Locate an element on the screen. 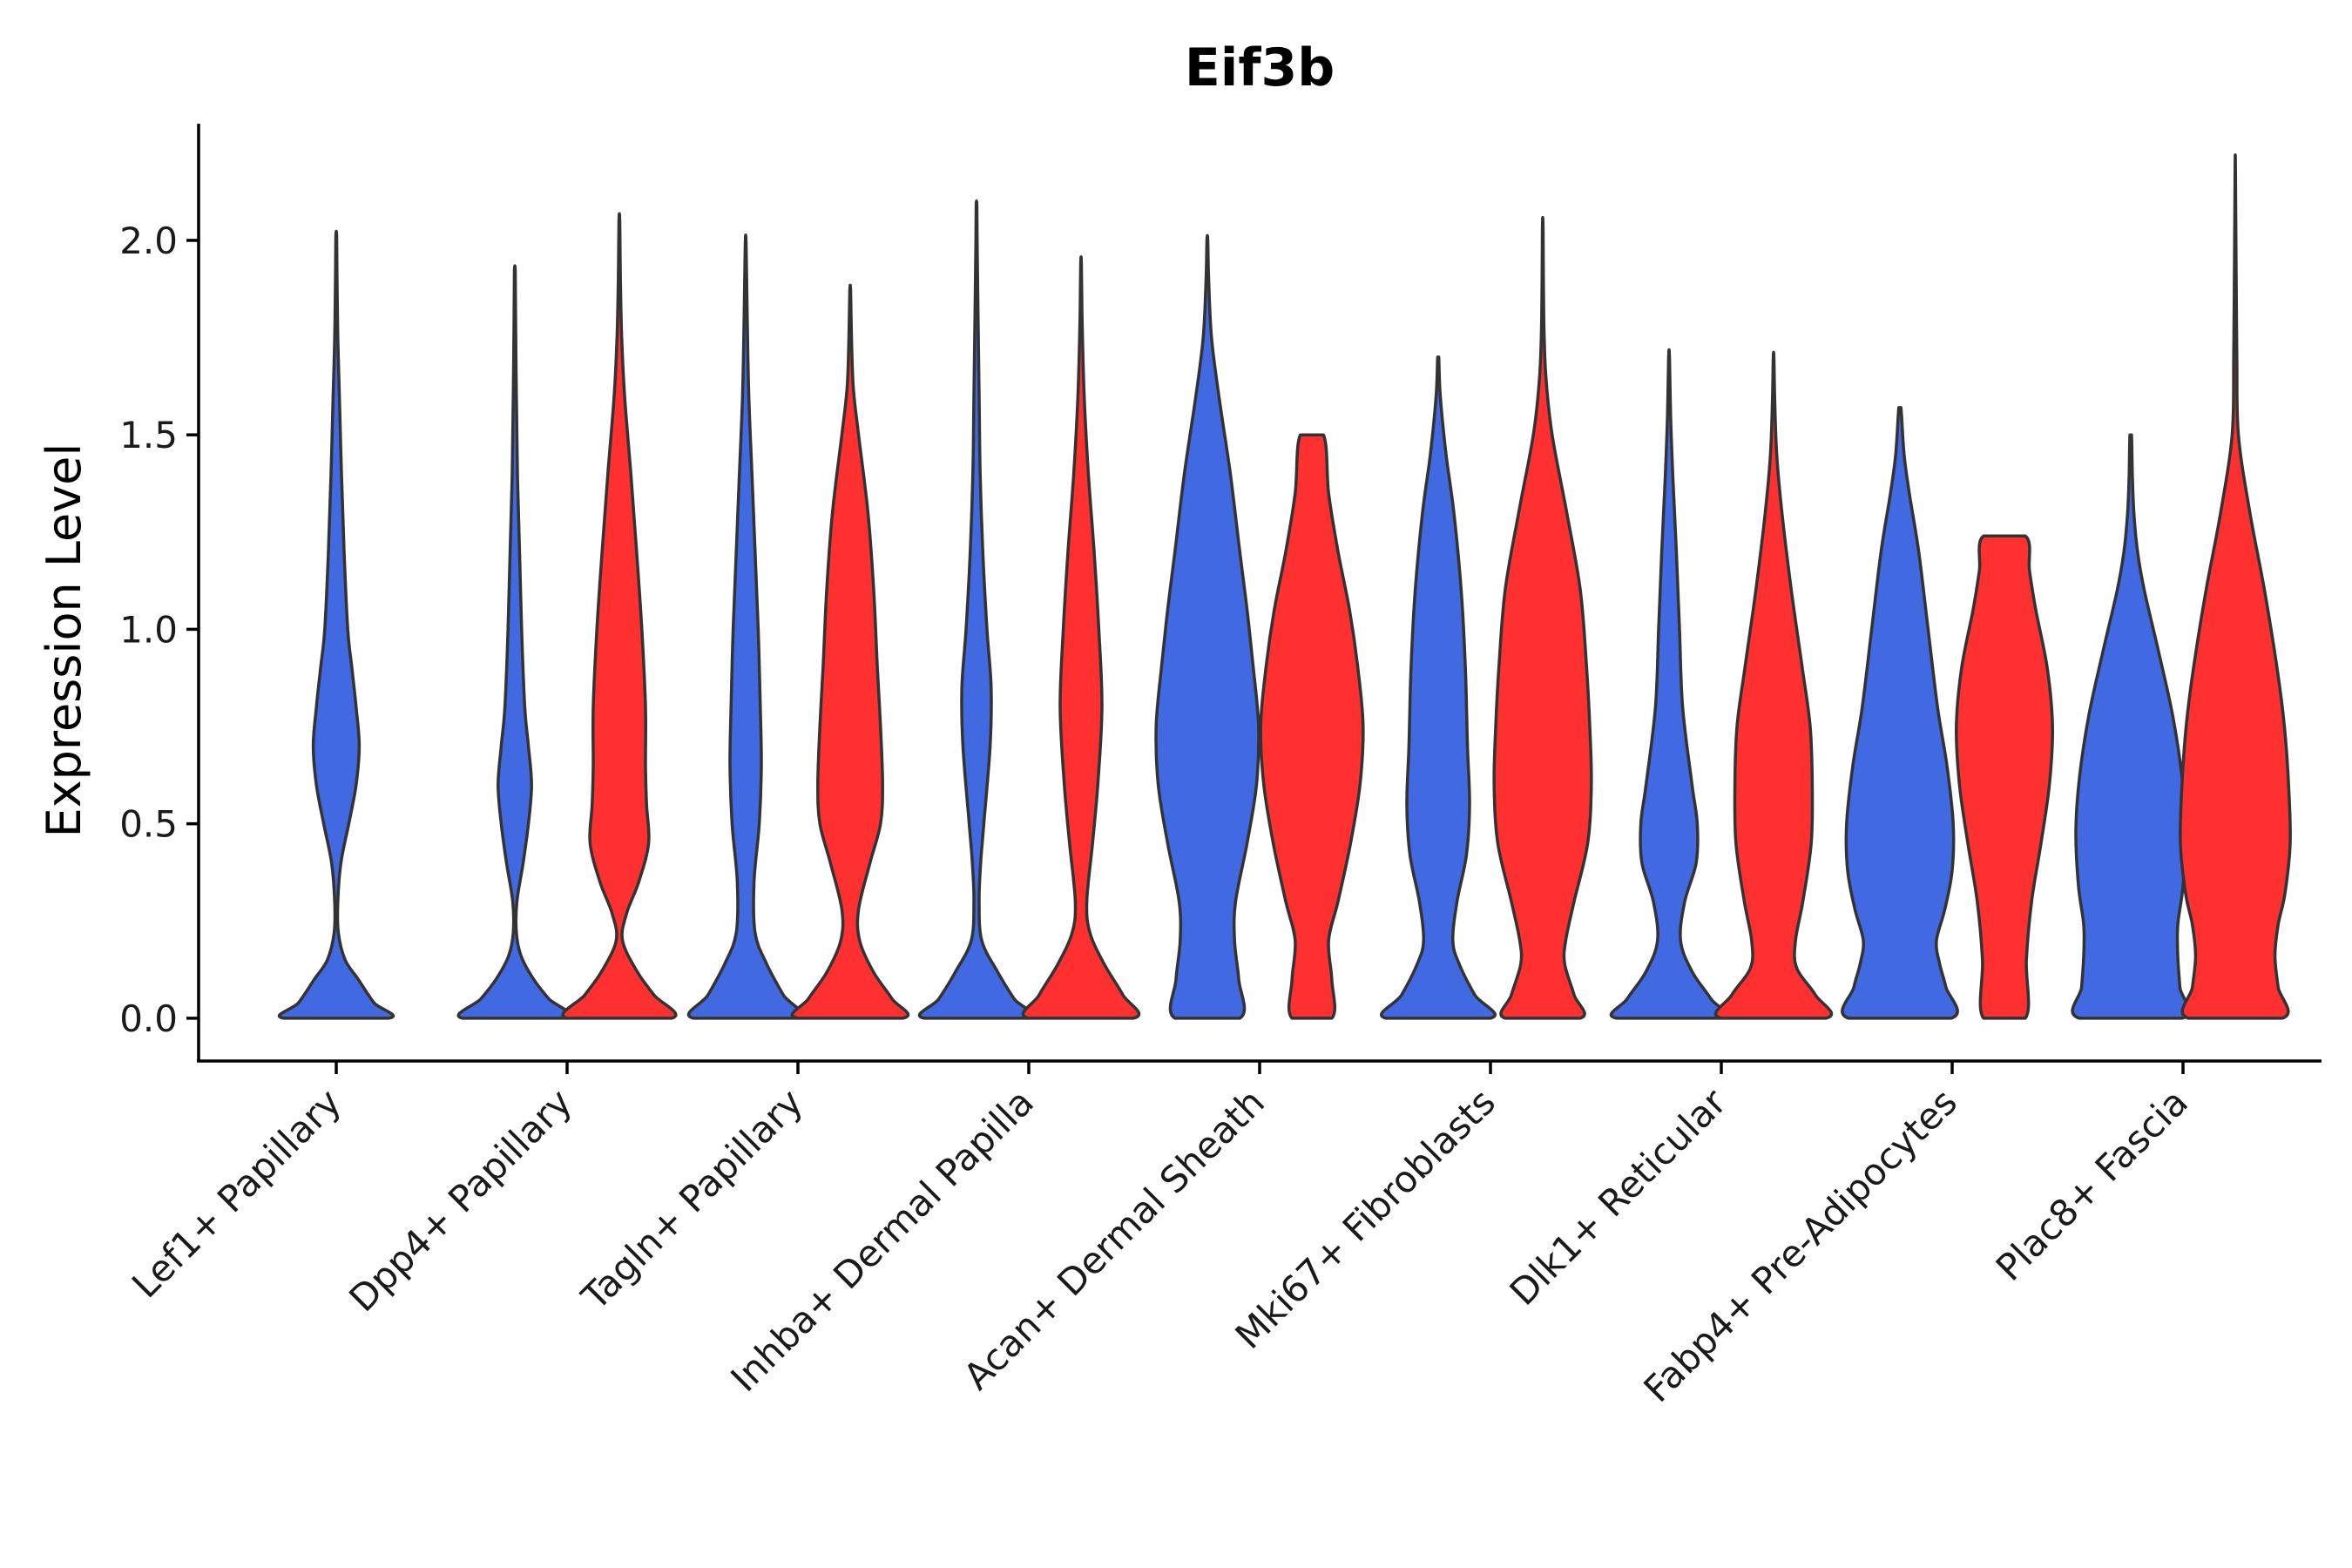  y-axis-title: Expression Level is located at coordinates (64, 640).